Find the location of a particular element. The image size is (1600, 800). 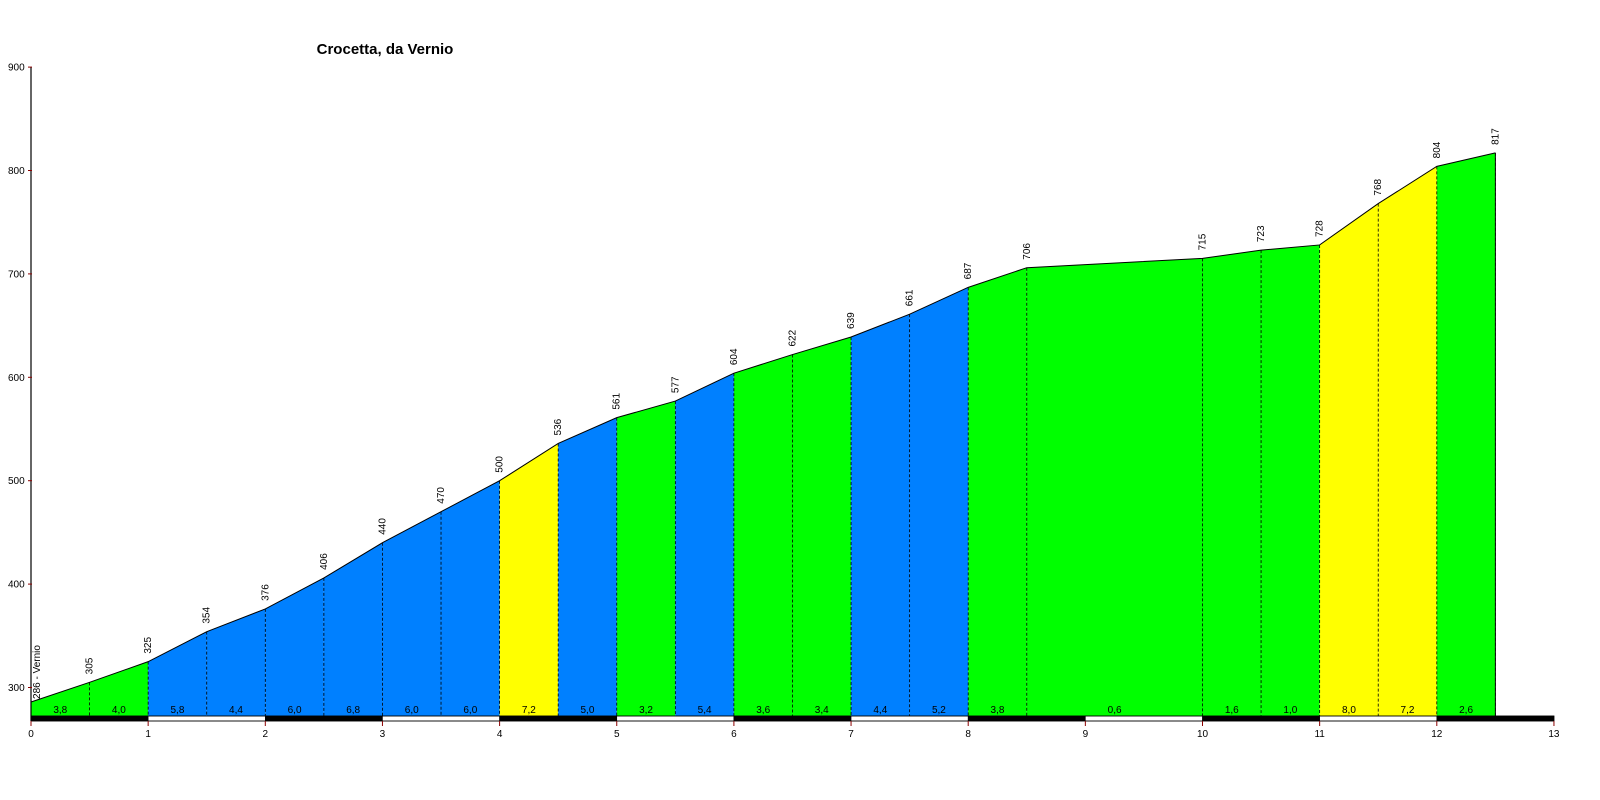

gradient-label-22: 2,6 is located at coordinates (1466, 710).